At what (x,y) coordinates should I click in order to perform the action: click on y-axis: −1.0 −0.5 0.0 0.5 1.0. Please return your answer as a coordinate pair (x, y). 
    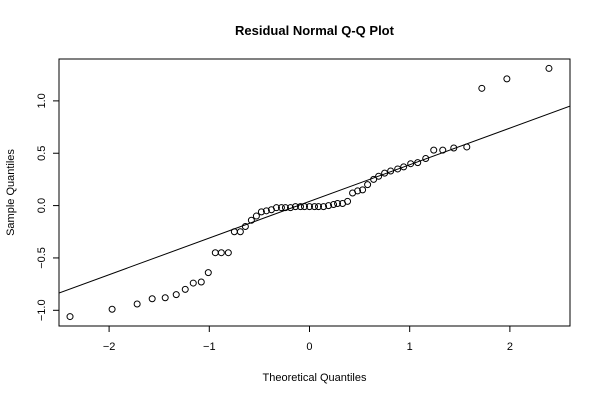
    Looking at the image, I should click on (47, 207).